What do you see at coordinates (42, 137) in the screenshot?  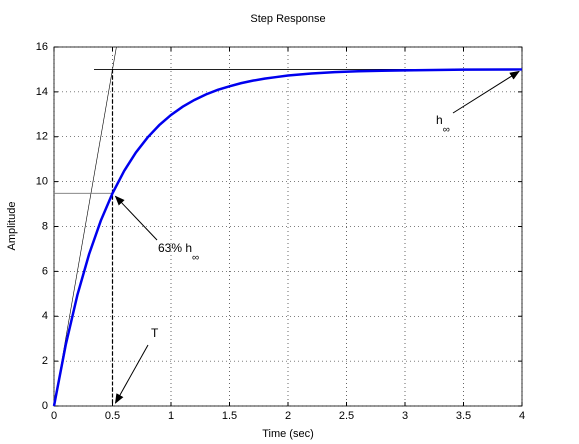 I see `y-tick-label: 12` at bounding box center [42, 137].